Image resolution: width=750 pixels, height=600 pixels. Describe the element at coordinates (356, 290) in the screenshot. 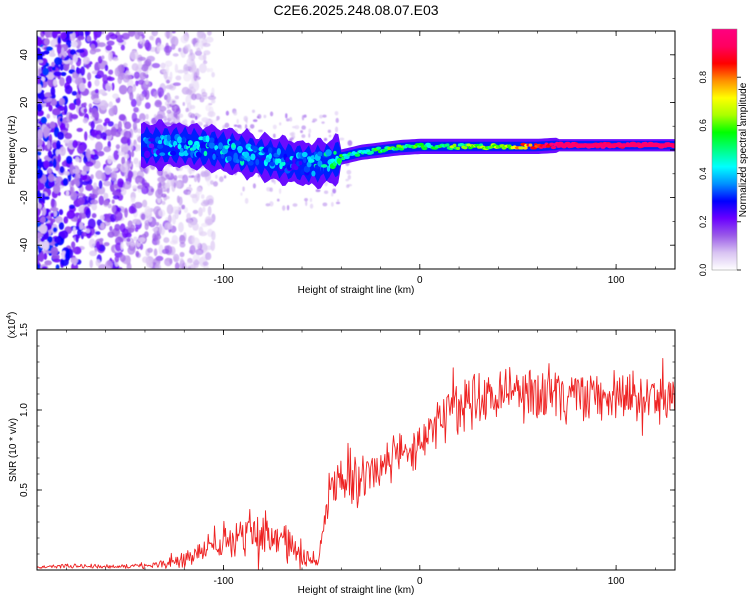

I see `spectrogram-x-axis-label: Height of straight line (km)` at that location.